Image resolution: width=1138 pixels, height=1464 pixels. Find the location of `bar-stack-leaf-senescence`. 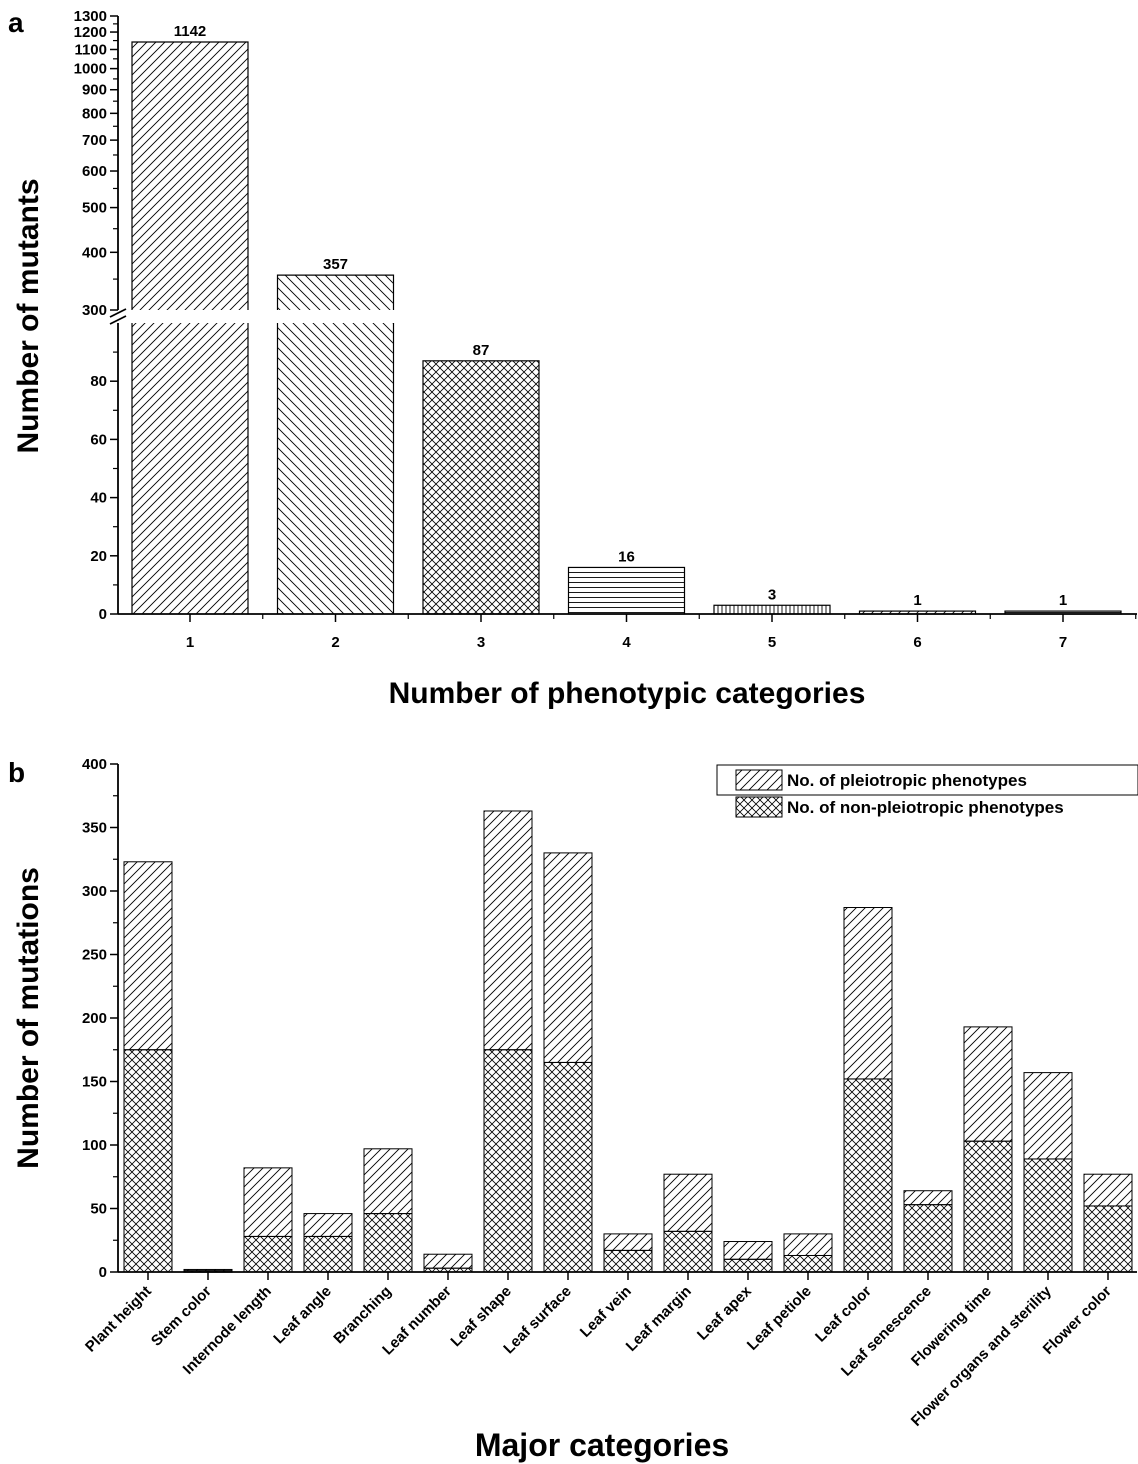

bar-stack-leaf-senescence is located at coordinates (928, 1231).